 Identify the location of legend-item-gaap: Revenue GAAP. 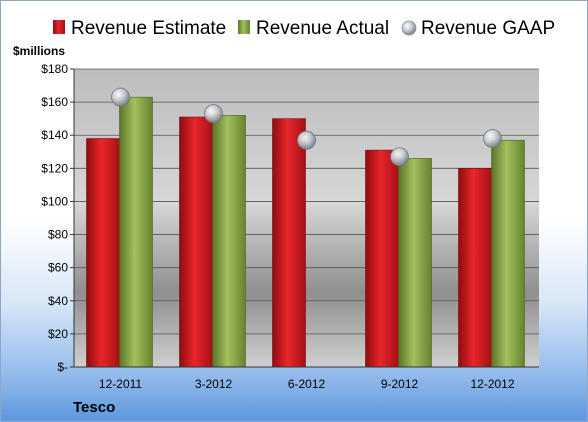
(478, 28).